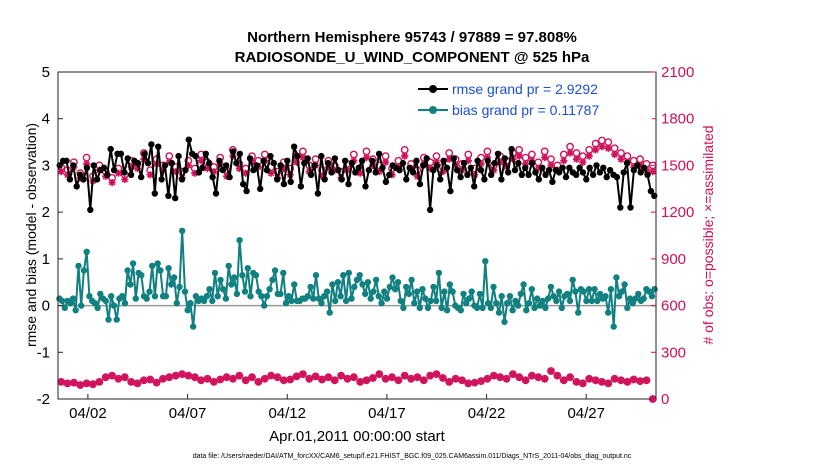 The width and height of the screenshot is (830, 470). Describe the element at coordinates (673, 259) in the screenshot. I see `y-tick-label-right: 900` at that location.